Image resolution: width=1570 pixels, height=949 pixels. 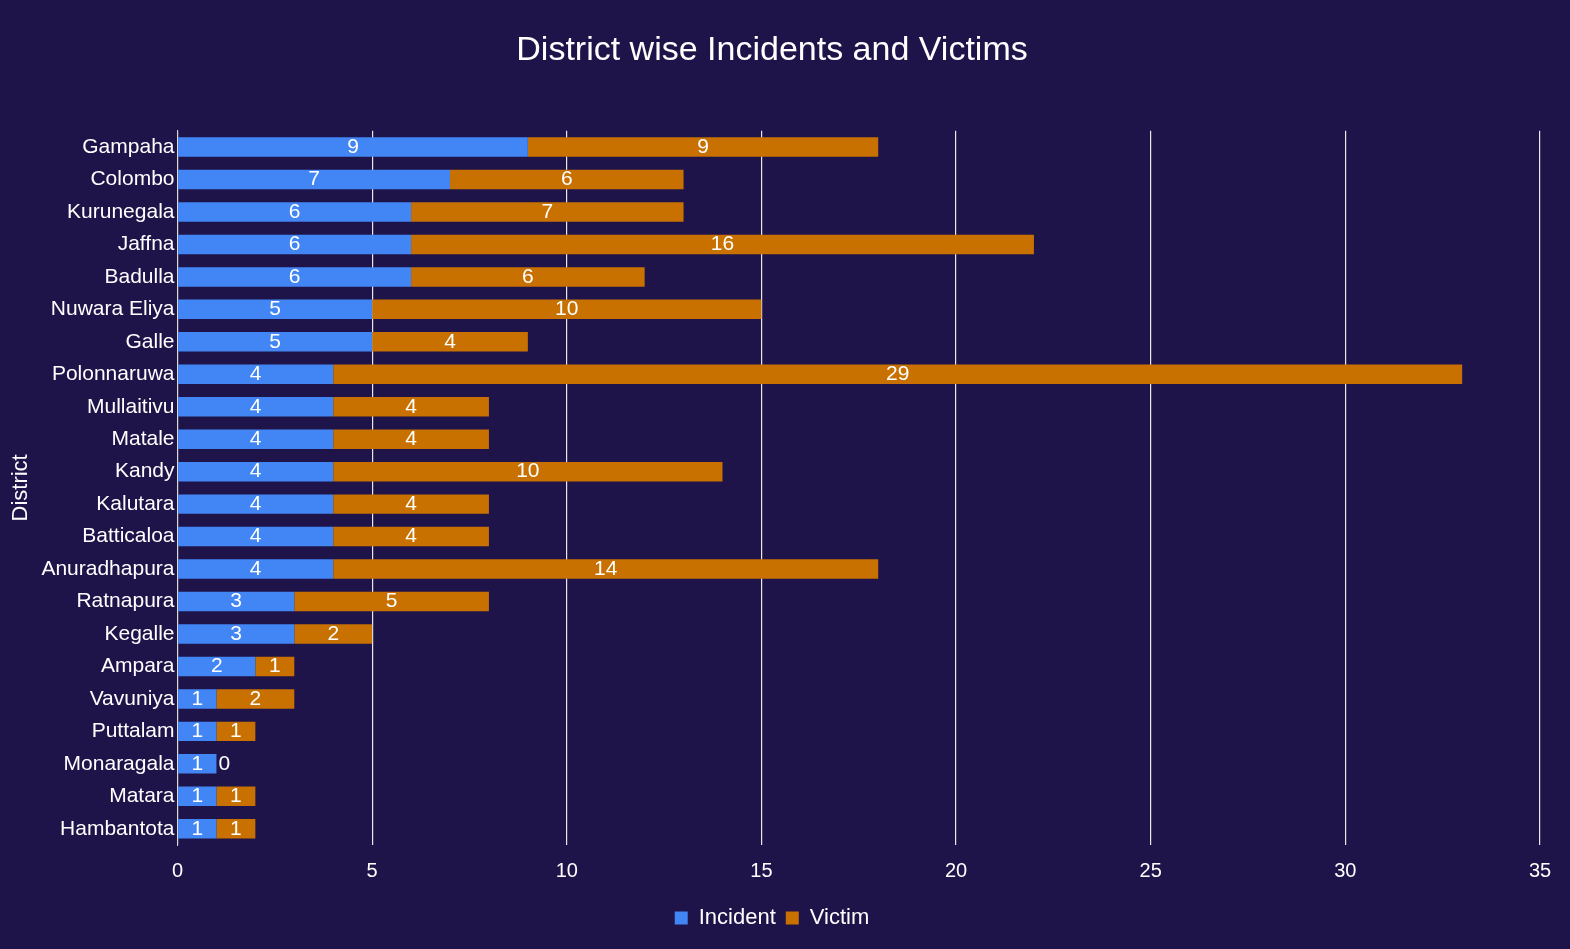 What do you see at coordinates (121, 210) in the screenshot?
I see `y-tick-label: Kurunegala` at bounding box center [121, 210].